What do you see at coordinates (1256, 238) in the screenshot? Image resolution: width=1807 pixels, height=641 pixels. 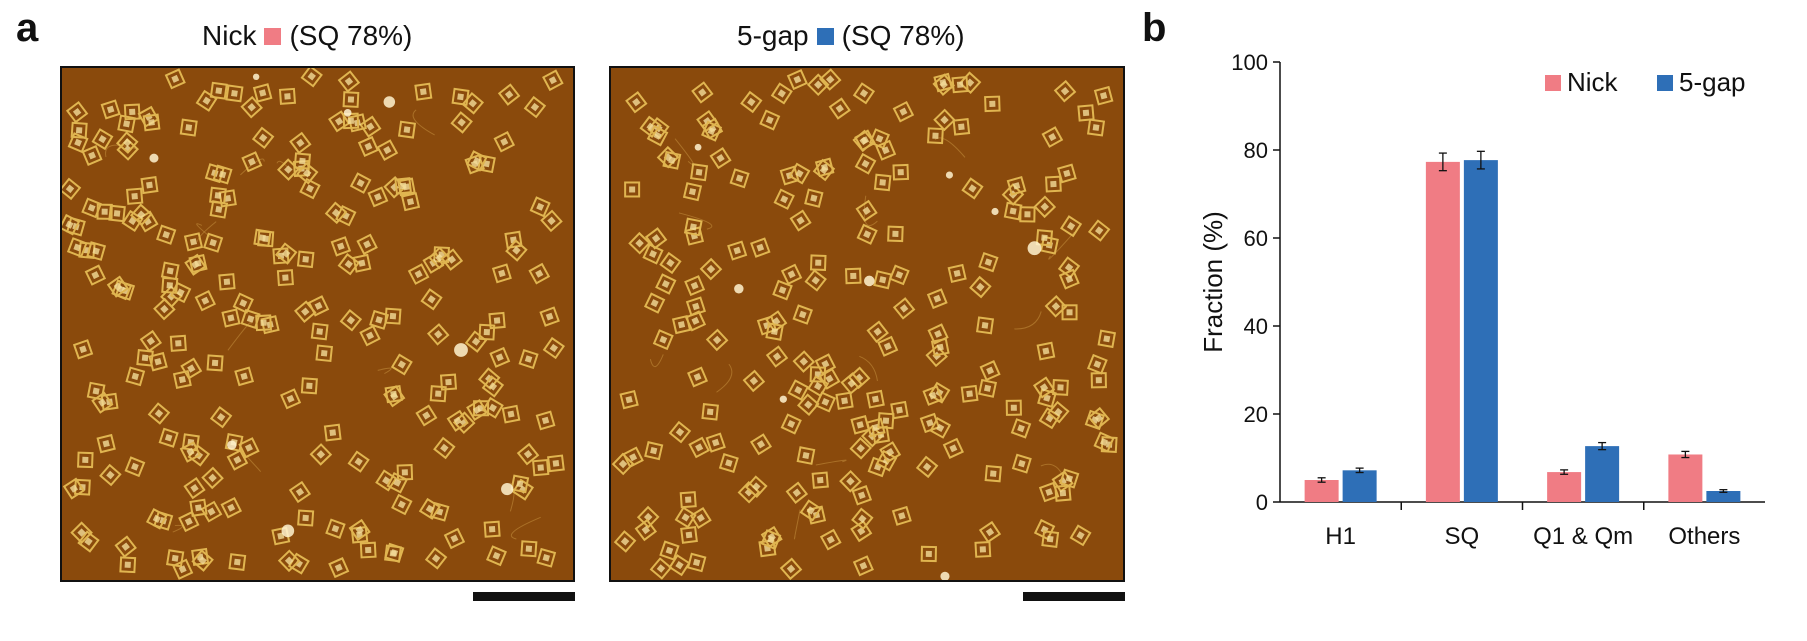 I see `y-tick-label: 60` at bounding box center [1256, 238].